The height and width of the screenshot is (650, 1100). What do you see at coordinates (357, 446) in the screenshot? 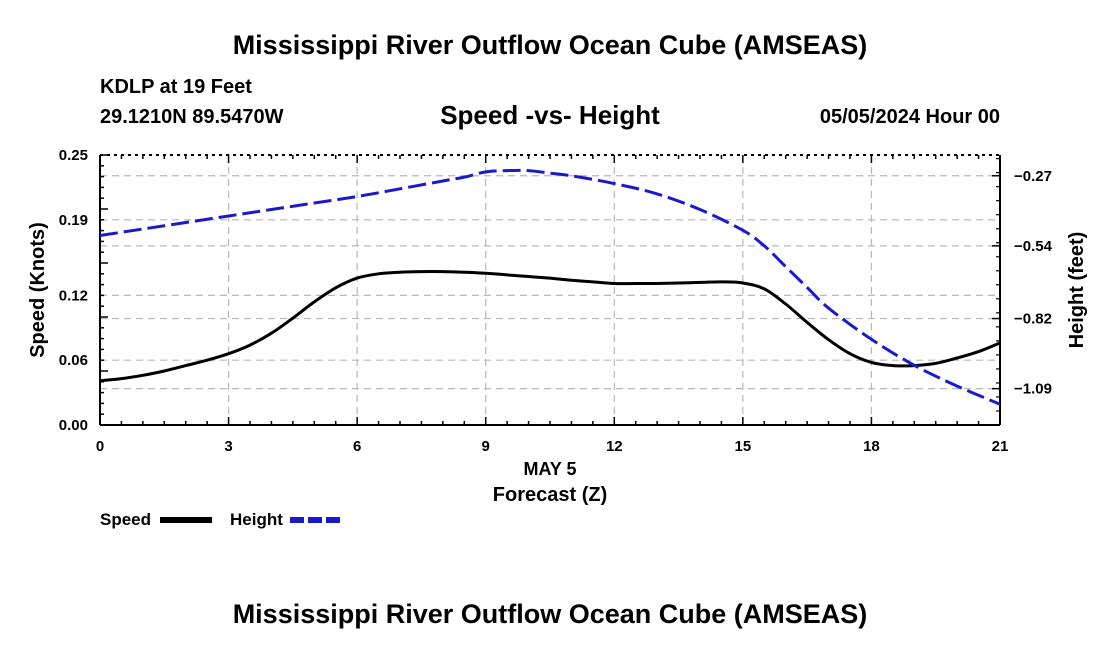
I see `x-tick-label: 6` at bounding box center [357, 446].